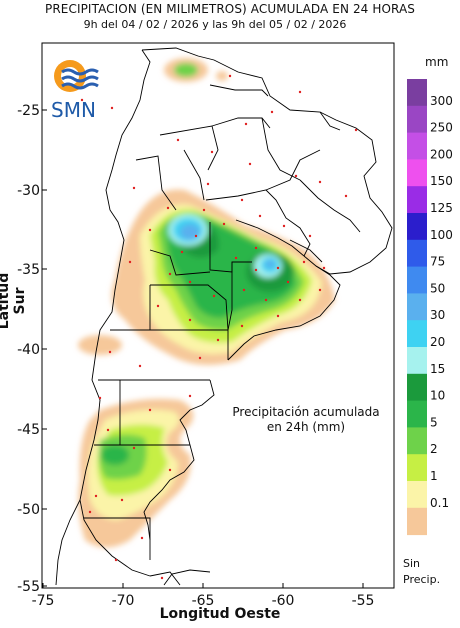 This screenshot has width=460, height=628. I want to click on legend-no-precip-label: Sin Precip., so click(421, 572).